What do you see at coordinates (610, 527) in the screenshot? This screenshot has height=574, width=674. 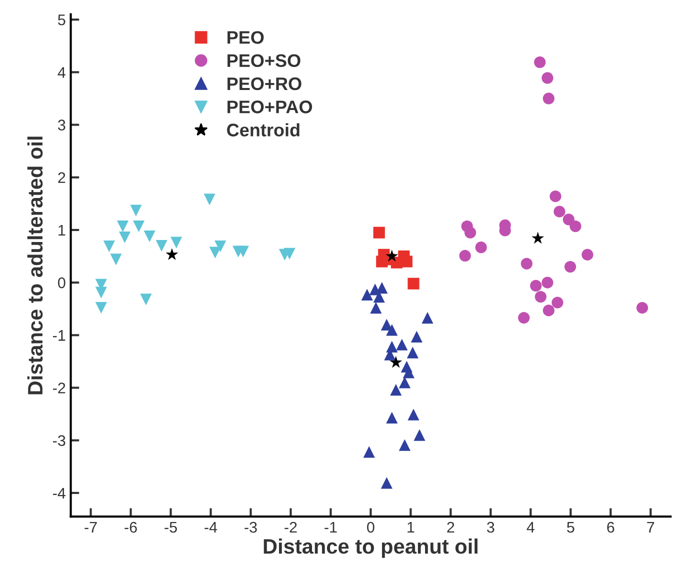 I see `x-tick-label: 6` at bounding box center [610, 527].